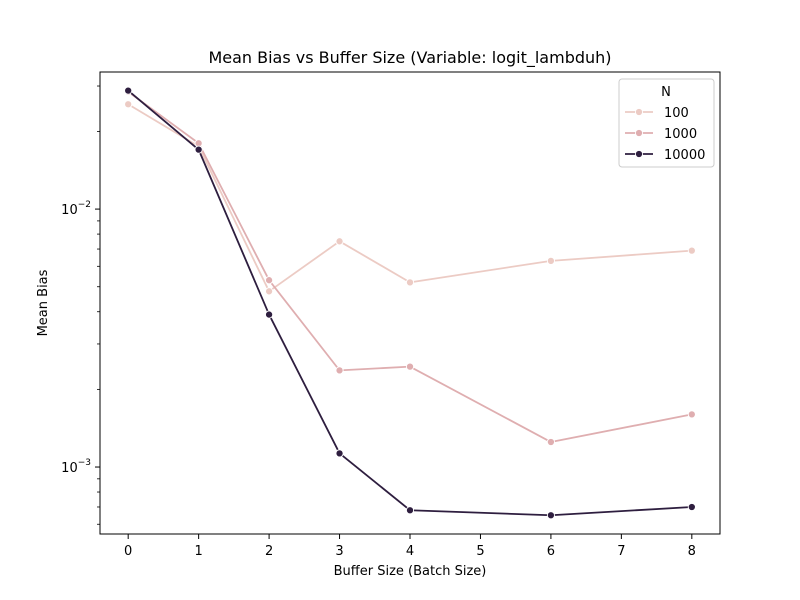 The width and height of the screenshot is (800, 600). I want to click on legend-box, so click(666, 123).